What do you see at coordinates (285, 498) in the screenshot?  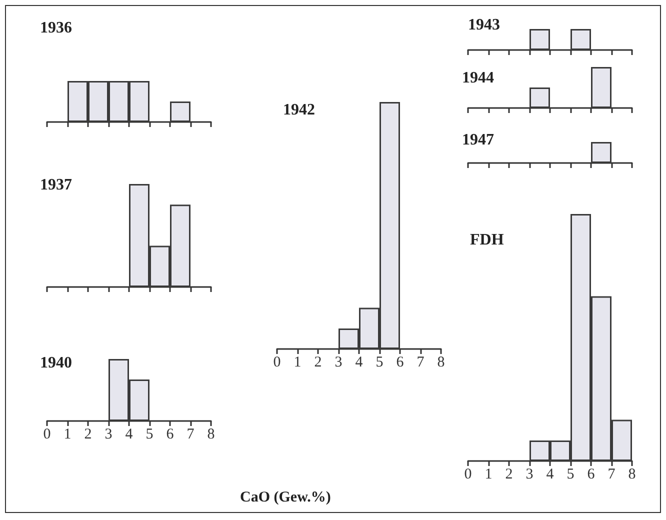 I see `x-axis-title: CaO (Gew.%)` at bounding box center [285, 498].